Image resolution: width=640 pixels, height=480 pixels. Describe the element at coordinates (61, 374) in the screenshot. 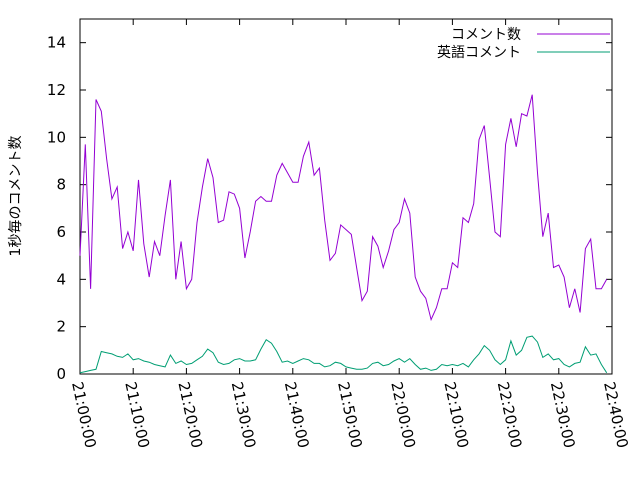

I see `y-tick-label: 0` at that location.